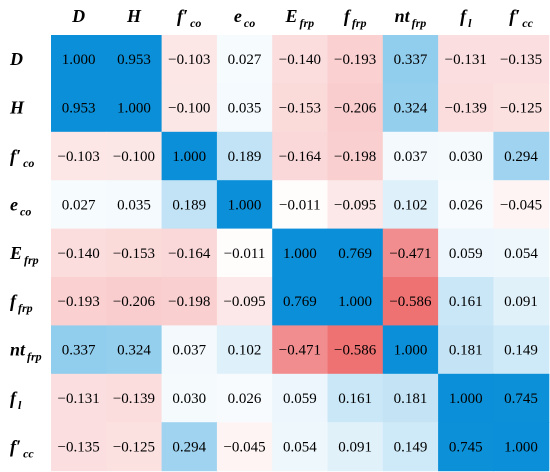 Image resolution: width=550 pixels, height=472 pixels. I want to click on column-label-3-subscript: co, so click(249, 23).